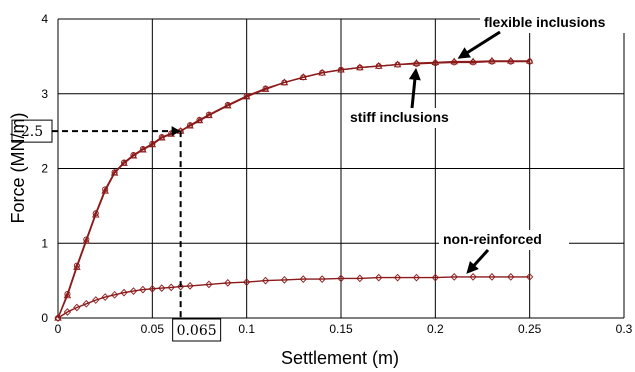 The image size is (635, 372). What do you see at coordinates (44, 243) in the screenshot?
I see `y-tick-label: 1` at bounding box center [44, 243].